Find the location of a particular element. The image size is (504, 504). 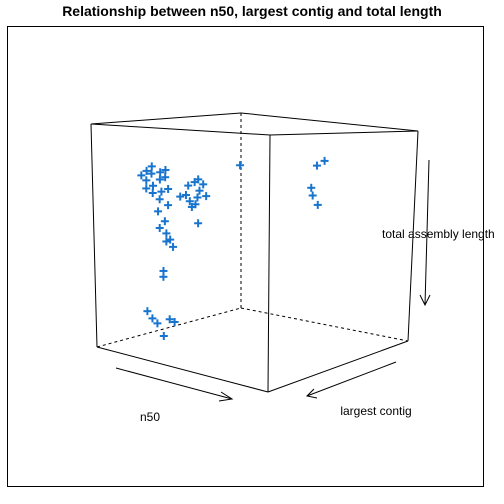

y-axis-arrow is located at coordinates (351, 379).